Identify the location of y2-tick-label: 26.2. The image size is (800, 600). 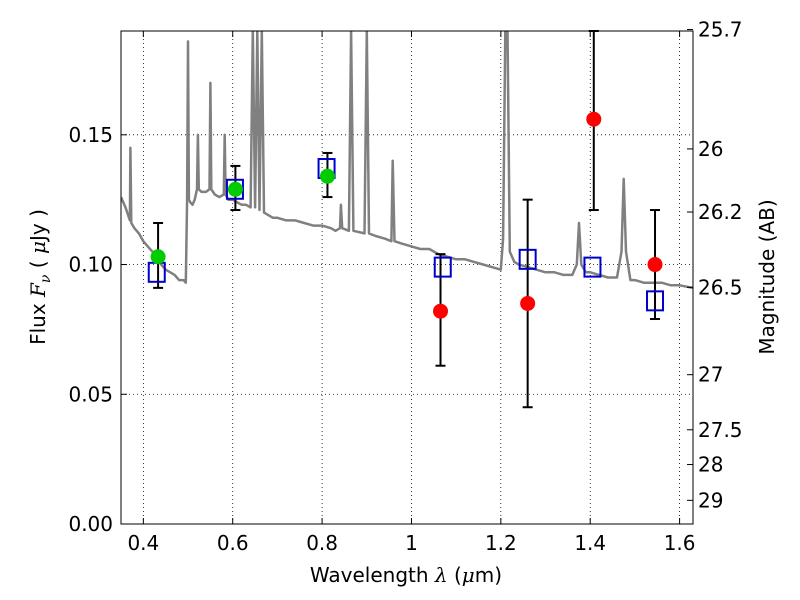
(720, 212).